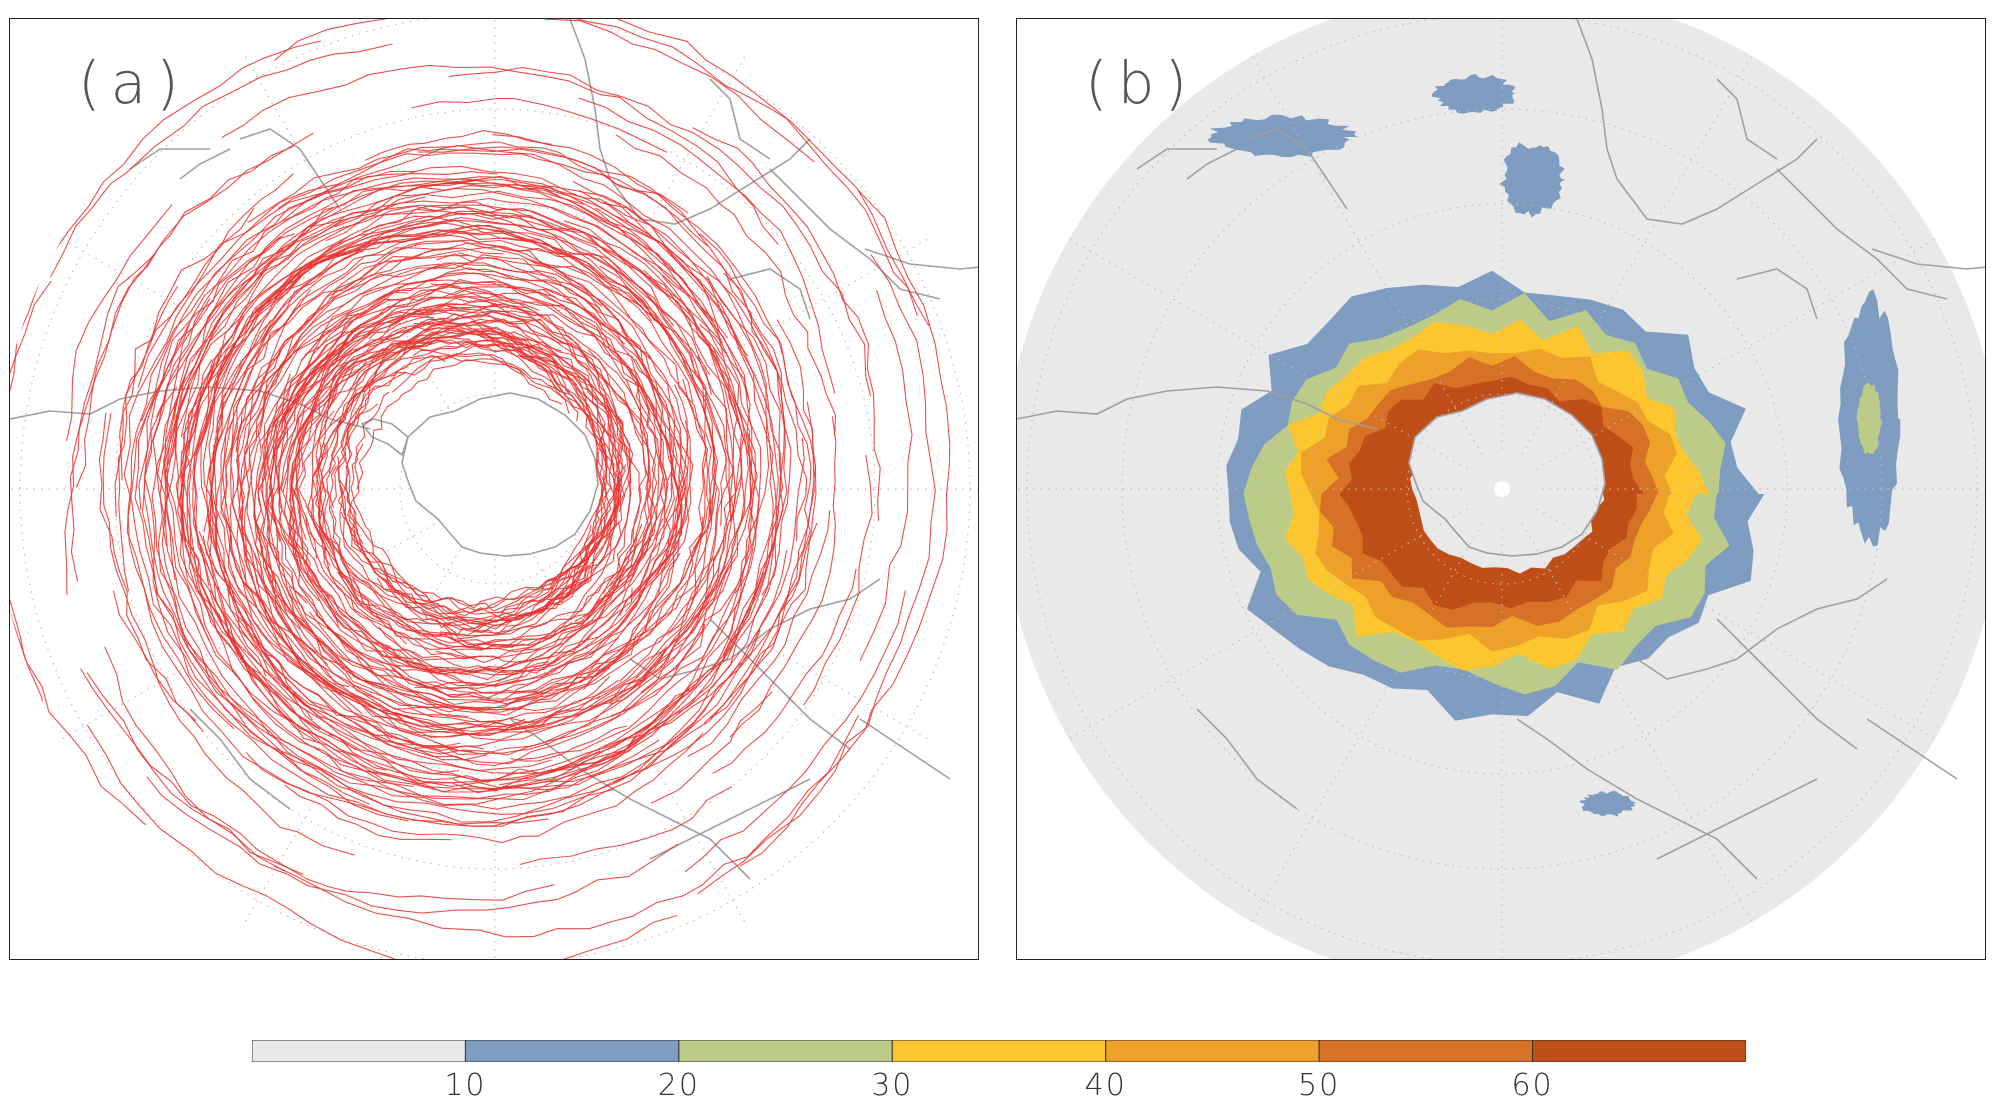 The width and height of the screenshot is (1996, 1116). What do you see at coordinates (678, 1085) in the screenshot?
I see `colorbar-tick-label: 20` at bounding box center [678, 1085].